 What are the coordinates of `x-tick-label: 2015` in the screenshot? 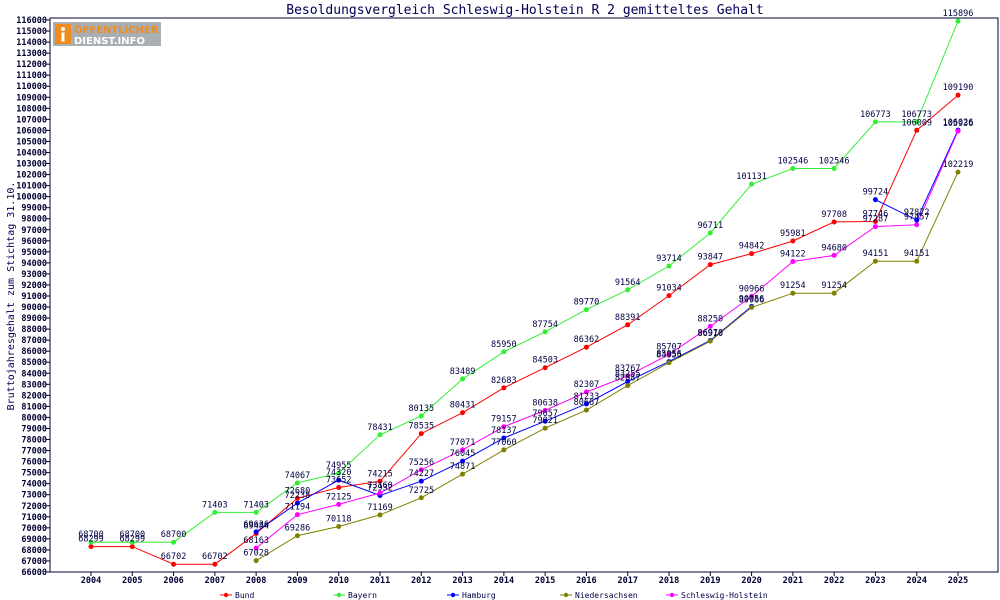 It's located at (545, 581).